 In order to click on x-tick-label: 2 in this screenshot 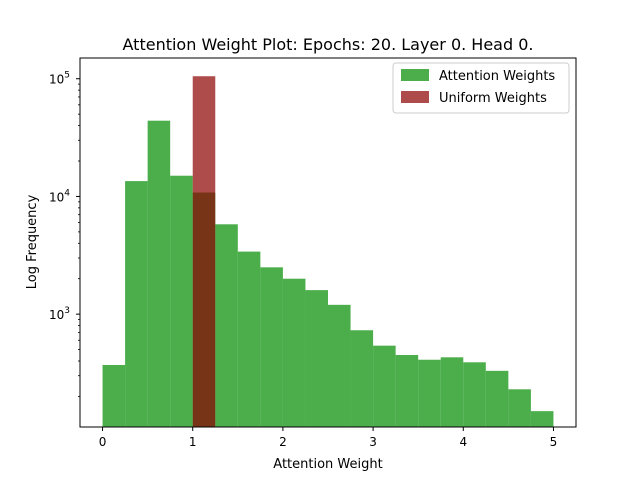, I will do `click(283, 442)`.